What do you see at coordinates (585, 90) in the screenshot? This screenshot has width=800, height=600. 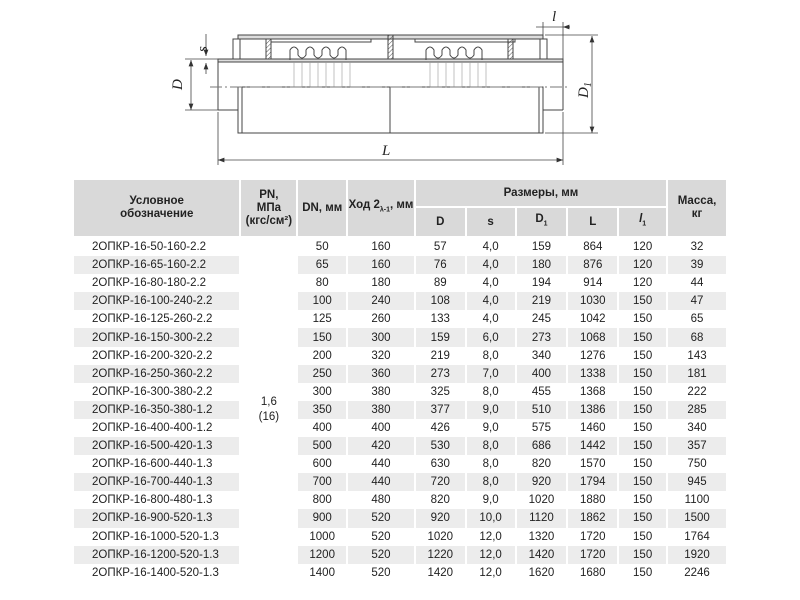 I see `label-D1: D1` at bounding box center [585, 90].